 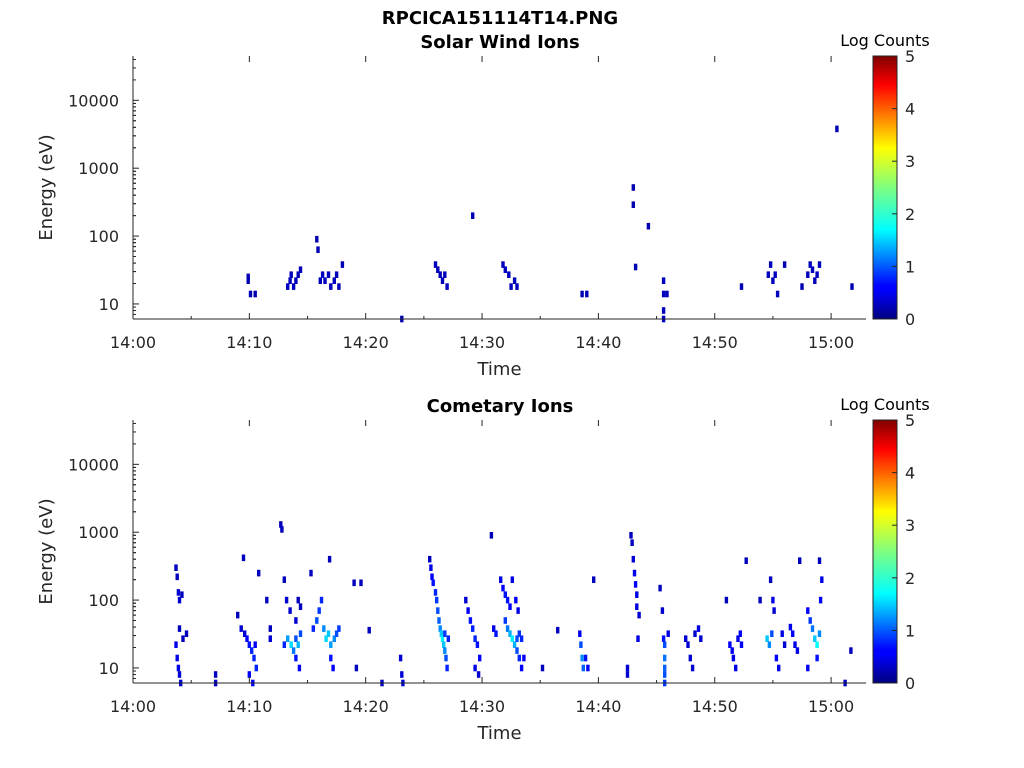 What do you see at coordinates (109, 668) in the screenshot?
I see `y-tick-label: 10` at bounding box center [109, 668].